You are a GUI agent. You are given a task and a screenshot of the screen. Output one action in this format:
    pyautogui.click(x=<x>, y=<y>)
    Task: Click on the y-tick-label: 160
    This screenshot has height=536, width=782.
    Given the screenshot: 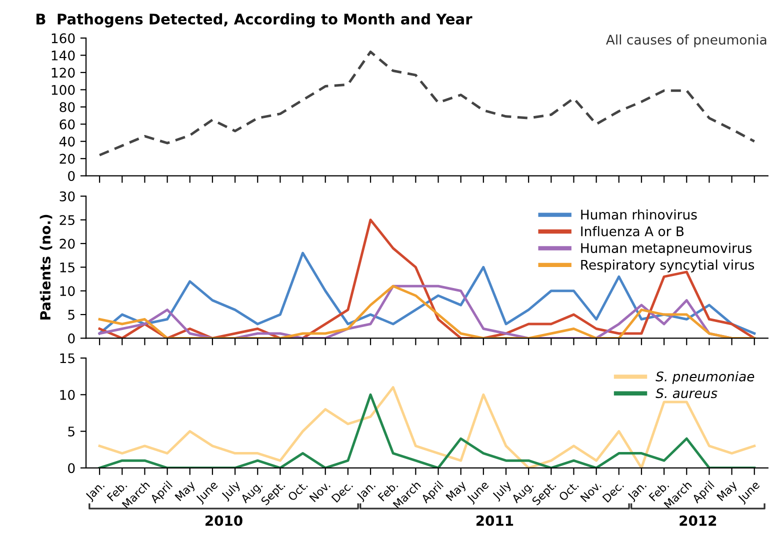 What is the action you would take?
    pyautogui.click(x=63, y=38)
    